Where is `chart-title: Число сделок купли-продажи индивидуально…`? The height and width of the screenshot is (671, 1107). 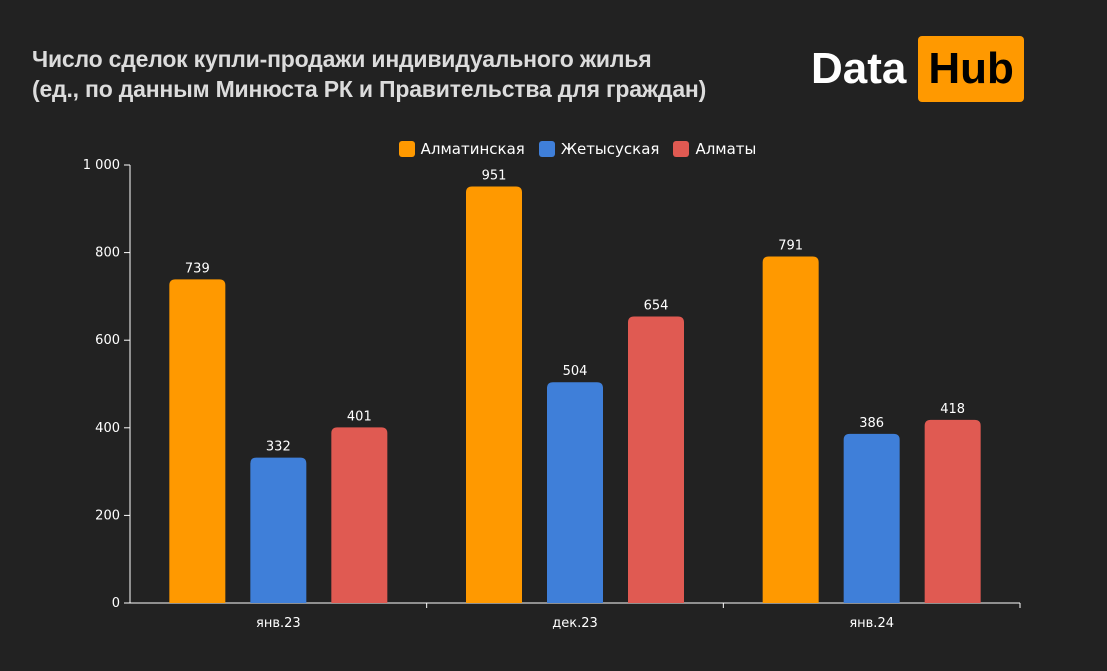
chart-title: Число сделок купли-продажи индивидуально… is located at coordinates (369, 74).